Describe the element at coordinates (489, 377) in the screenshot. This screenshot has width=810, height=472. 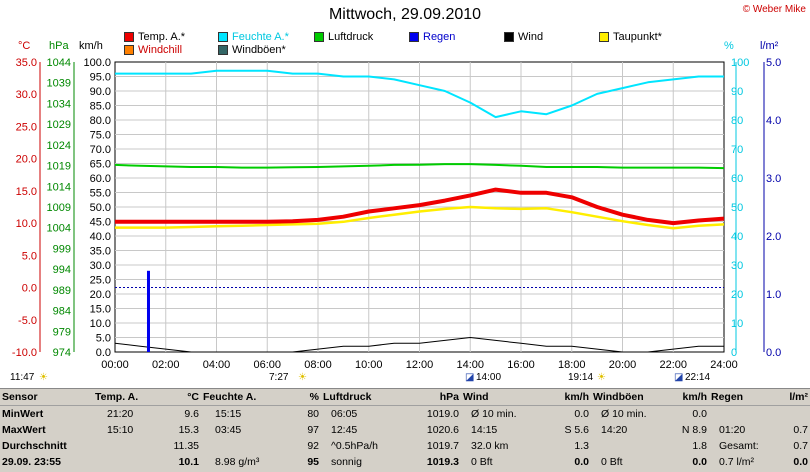
I see `moon-set-label: 14:00` at that location.